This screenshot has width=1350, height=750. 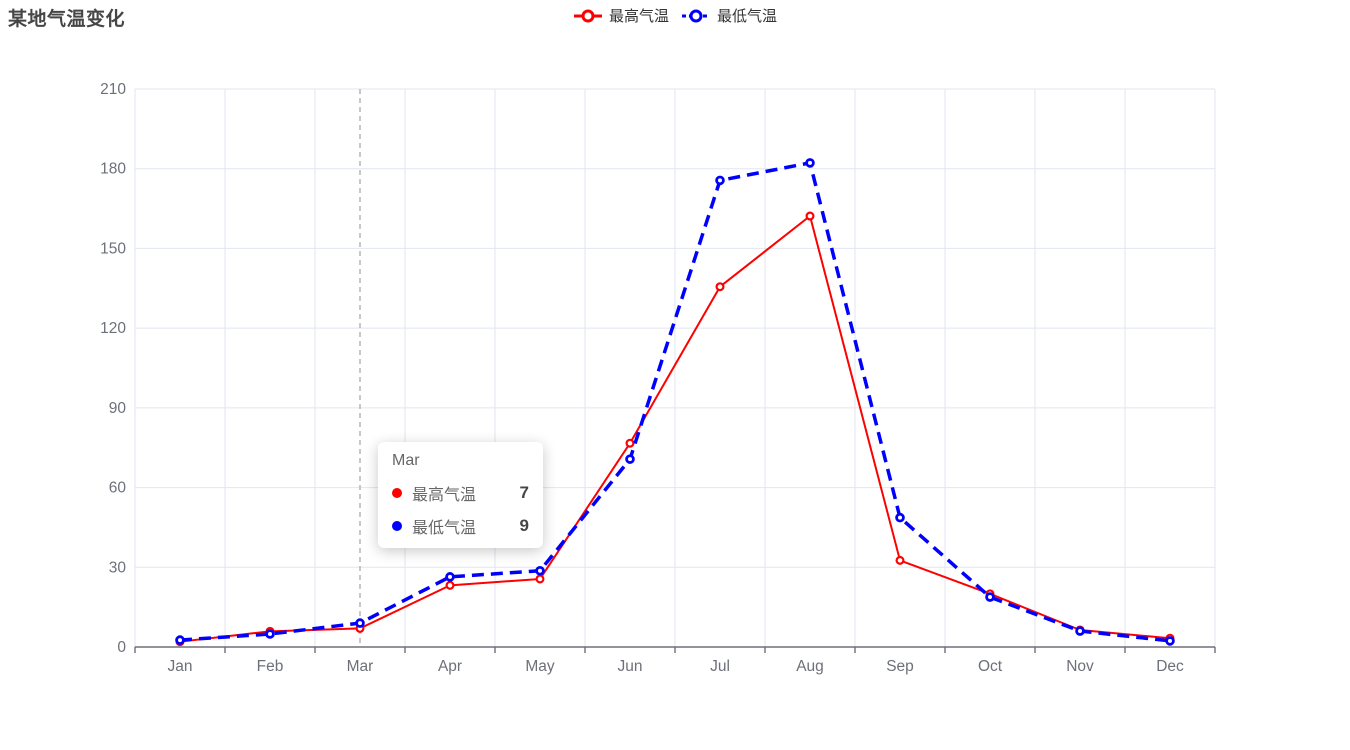 I want to click on legend-item-min-temp: 最低气温, so click(x=729, y=15).